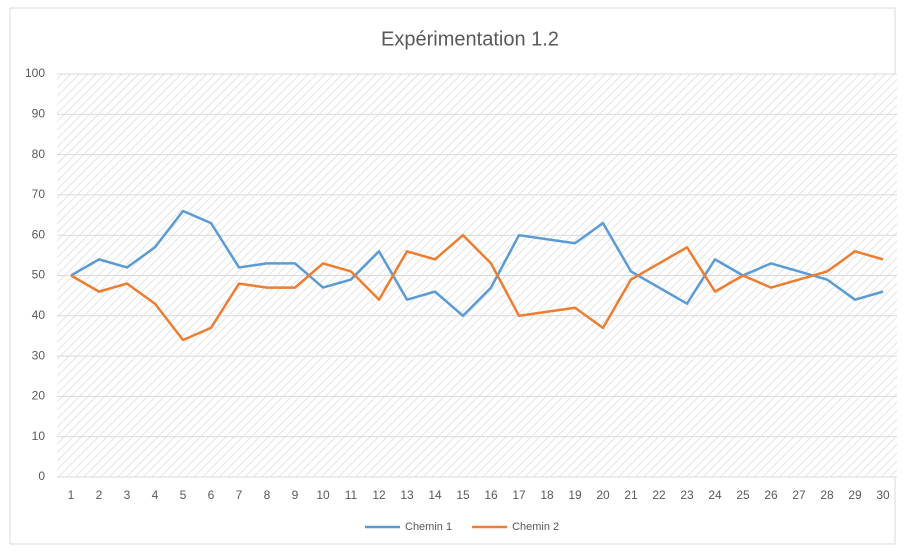  What do you see at coordinates (35, 73) in the screenshot?
I see `y-tick-label: 100` at bounding box center [35, 73].